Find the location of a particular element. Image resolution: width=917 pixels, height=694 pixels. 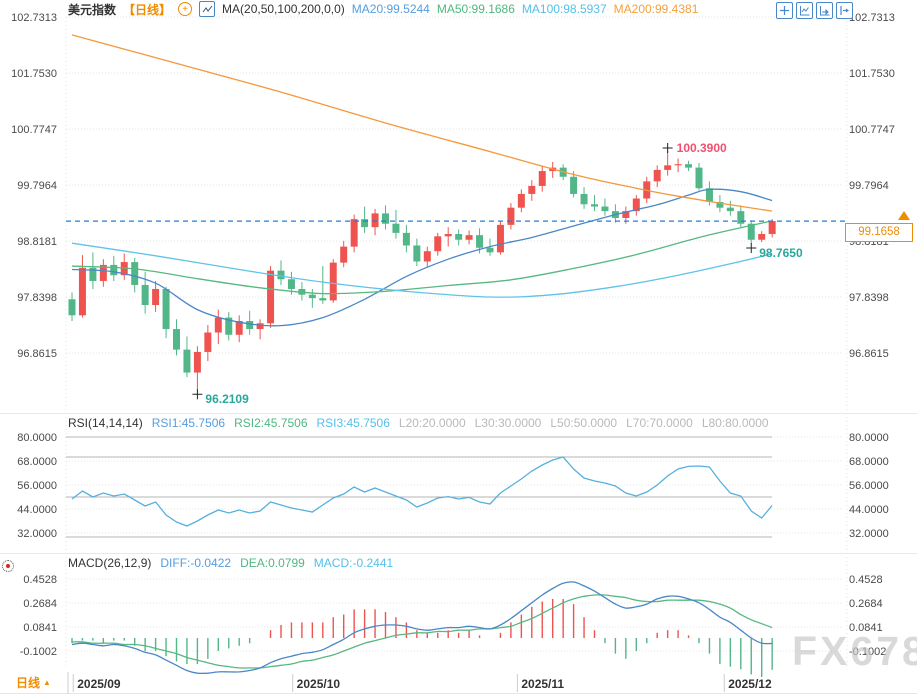

add-compare-icon: + is located at coordinates (185, 9).